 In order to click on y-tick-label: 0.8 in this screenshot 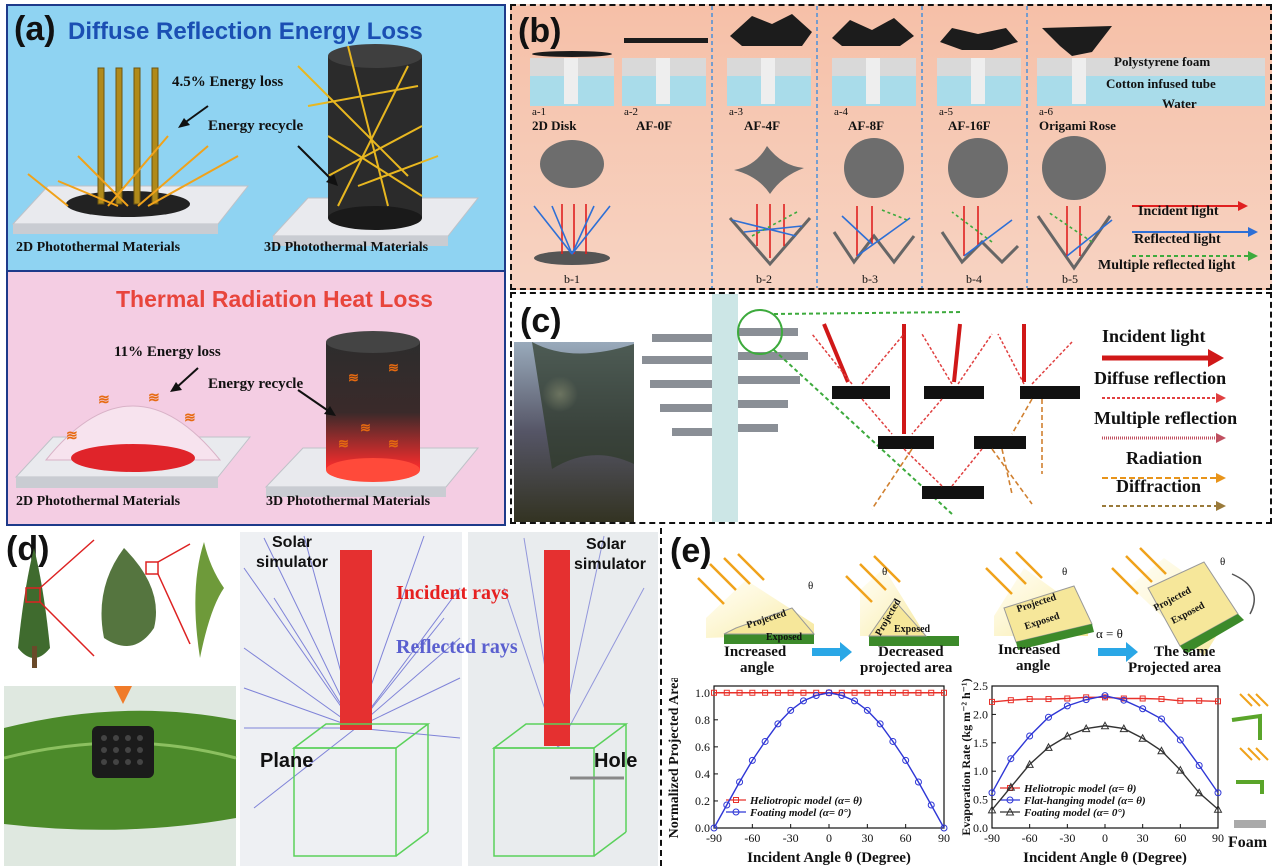, I will do `click(702, 720)`.